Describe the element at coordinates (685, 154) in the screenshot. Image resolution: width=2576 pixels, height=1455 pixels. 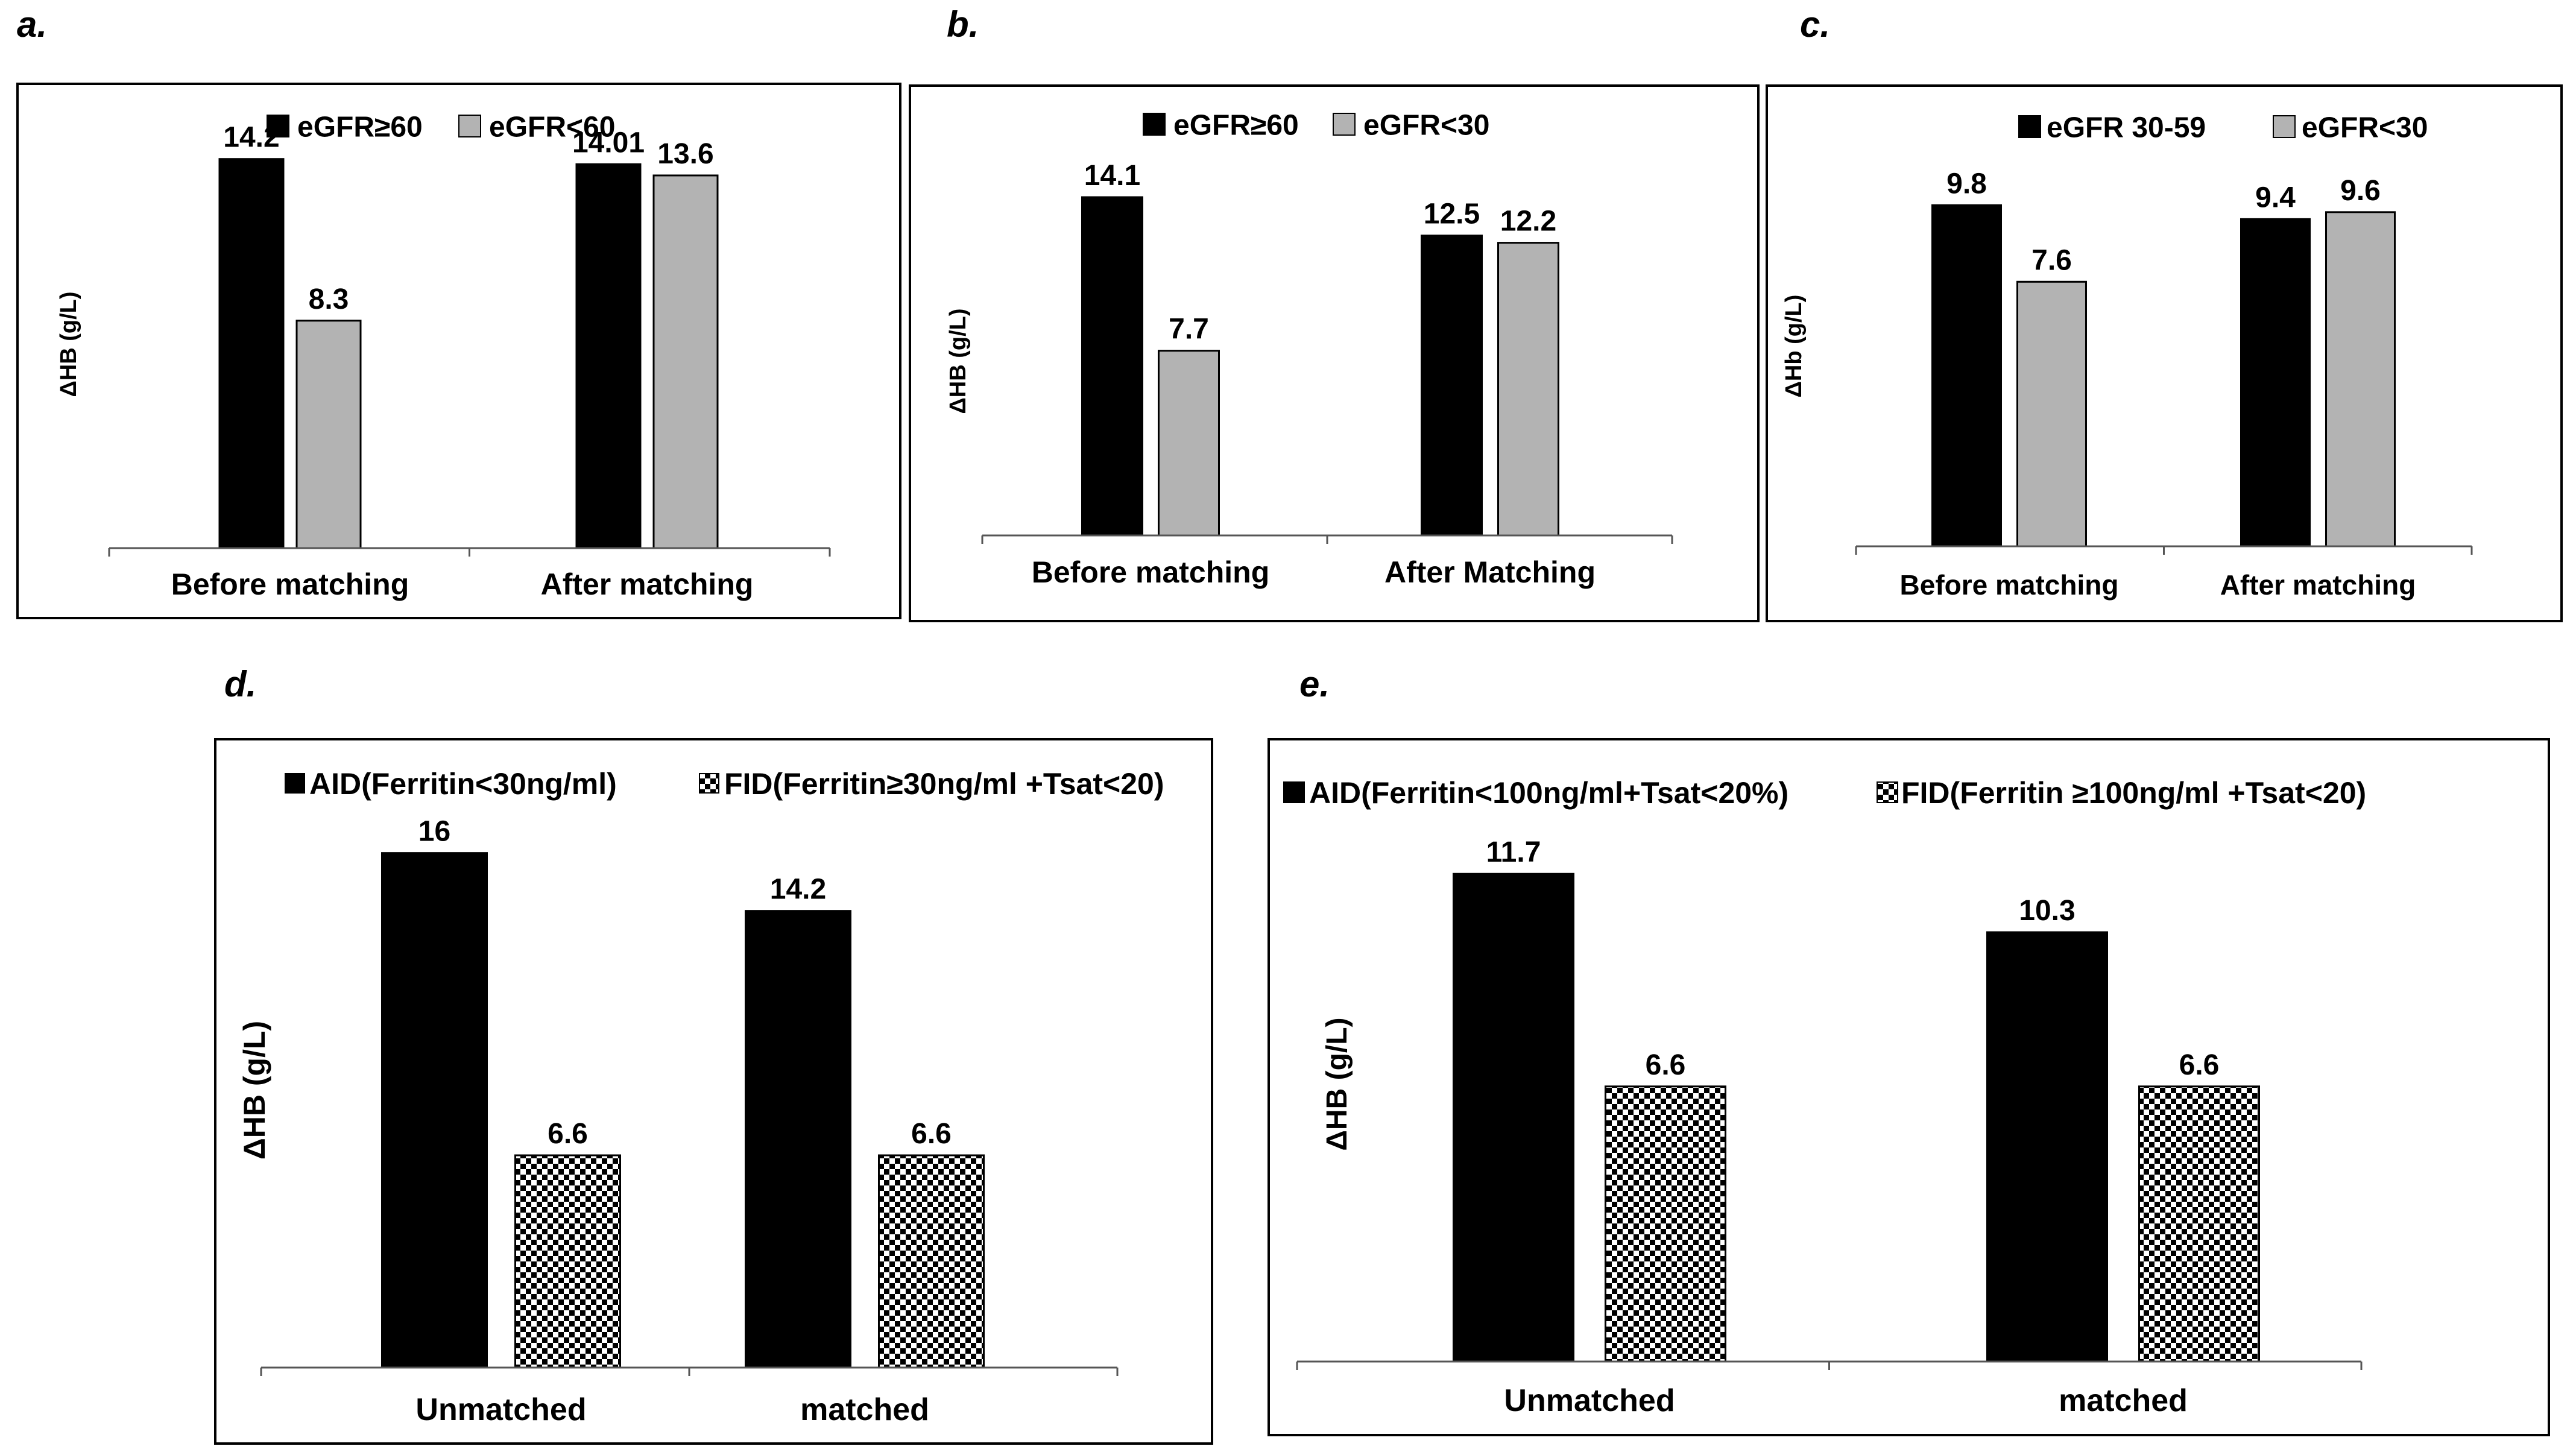
I see `data-label: 13.6` at that location.